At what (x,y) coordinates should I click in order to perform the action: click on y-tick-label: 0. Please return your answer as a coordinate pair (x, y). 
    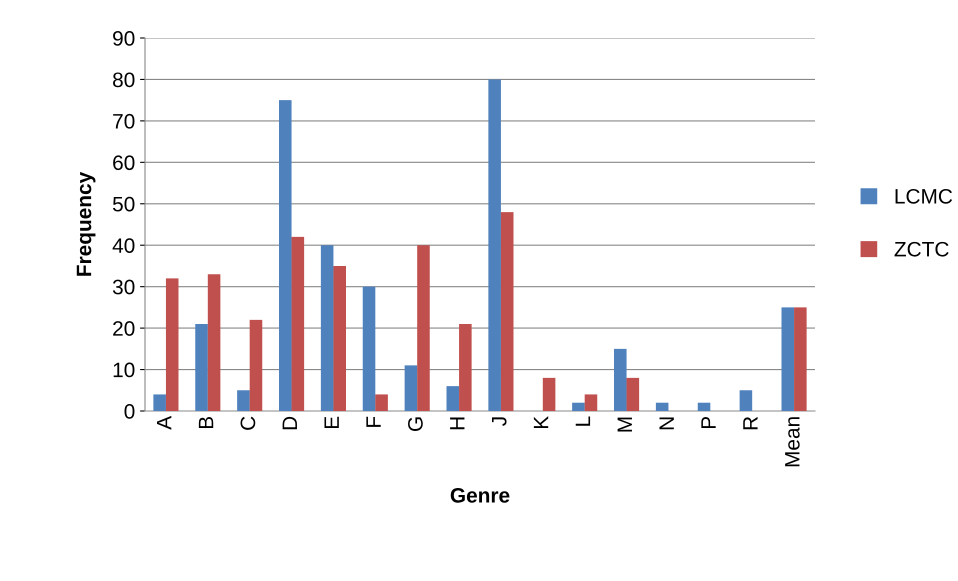
    Looking at the image, I should click on (129, 411).